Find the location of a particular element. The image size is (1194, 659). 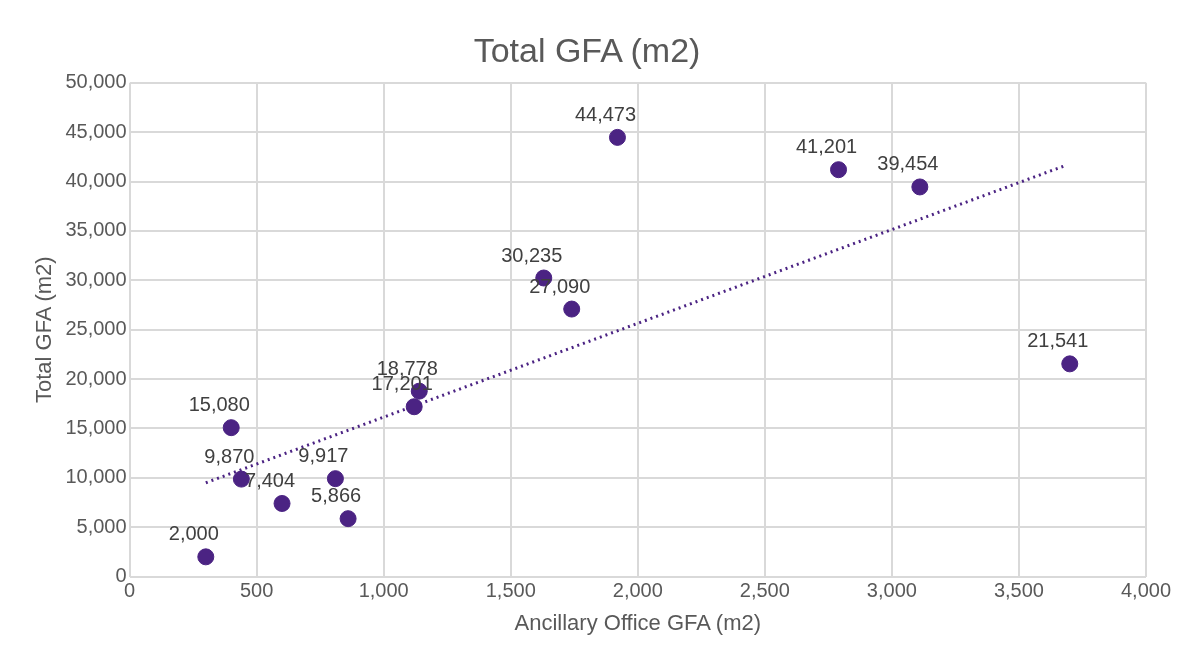

y-tick-label: 30,000 is located at coordinates (96, 278).